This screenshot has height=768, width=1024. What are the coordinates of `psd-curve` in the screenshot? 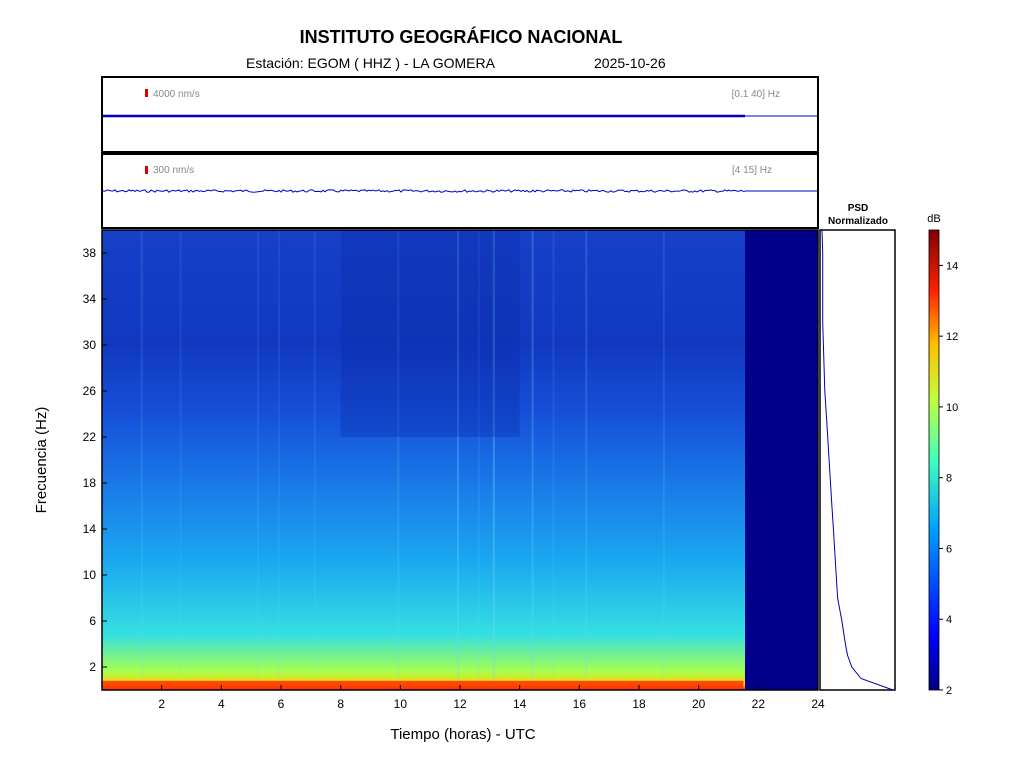 It's located at (857, 460).